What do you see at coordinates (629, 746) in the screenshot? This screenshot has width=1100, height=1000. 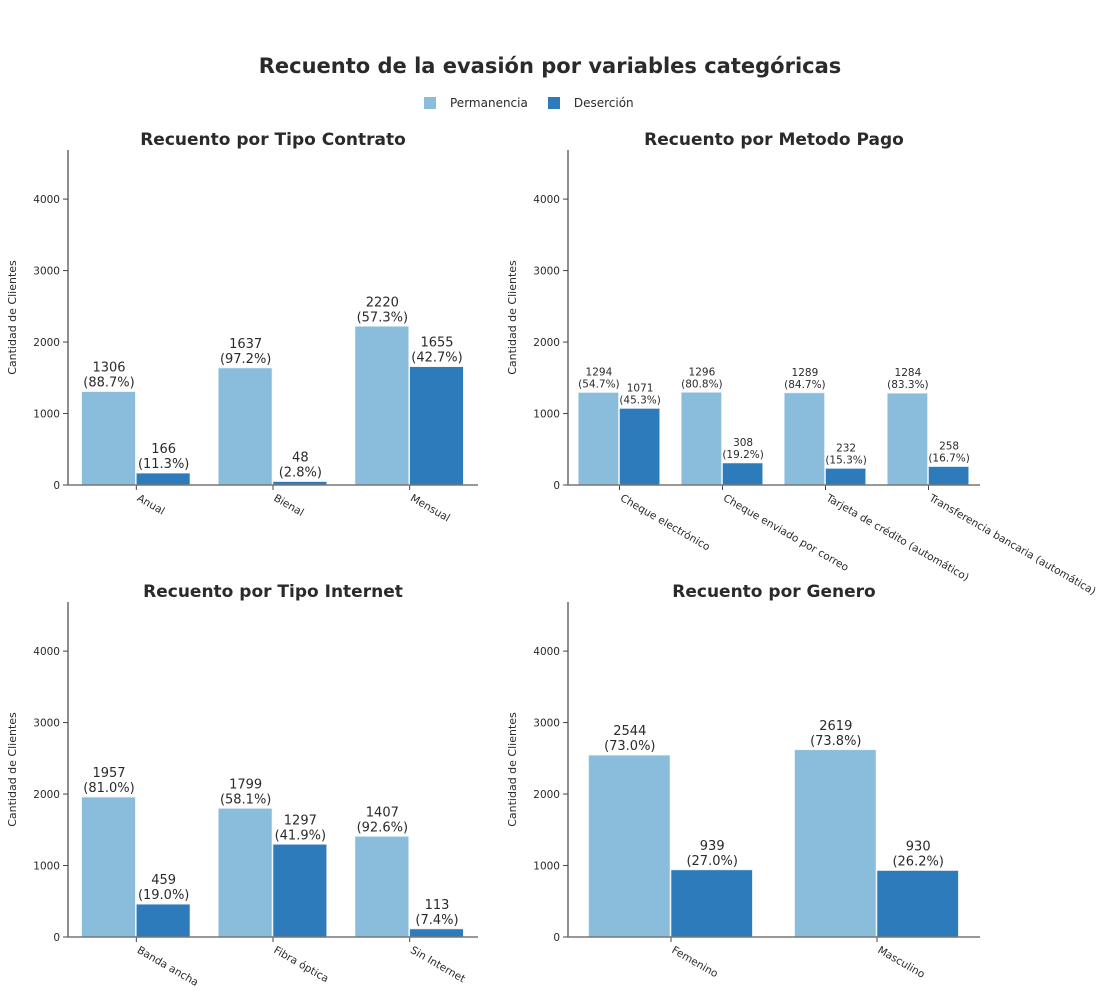 I see `data-label-percent: (73.0%)` at bounding box center [629, 746].